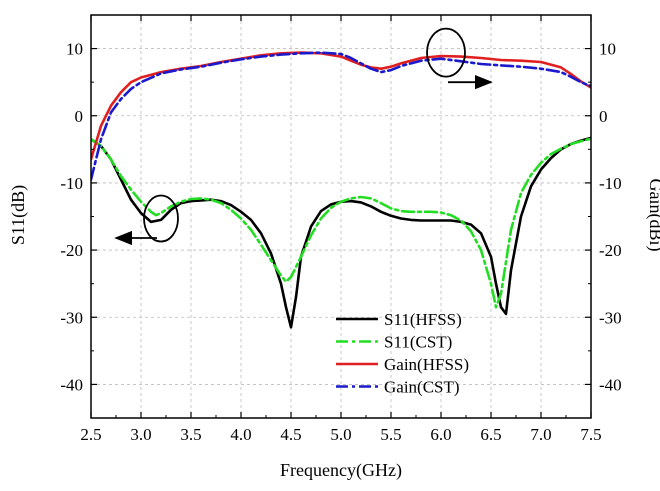  Describe the element at coordinates (540, 434) in the screenshot. I see `x-tick-label: 7.0` at that location.